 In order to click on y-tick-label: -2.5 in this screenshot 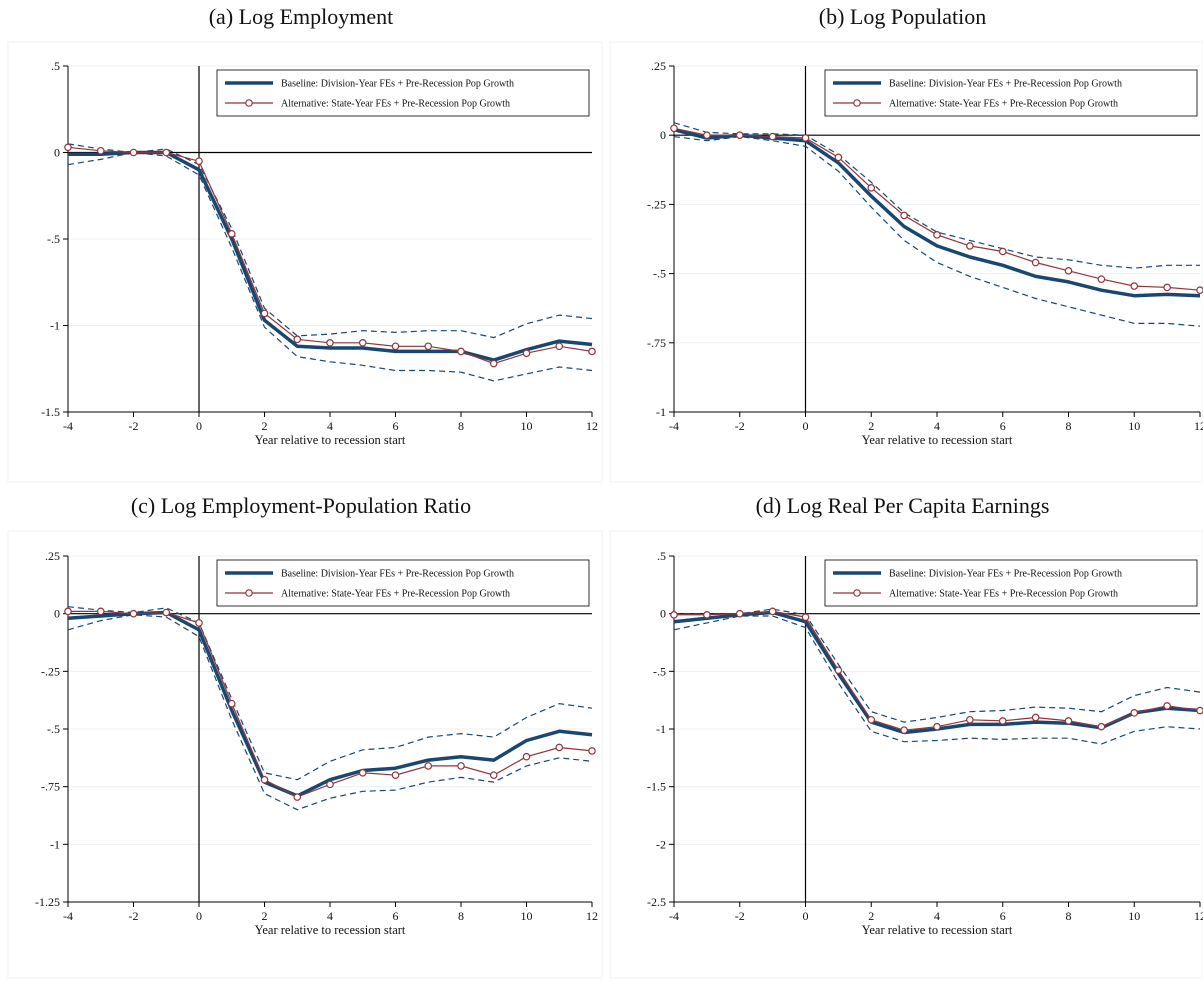, I will do `click(656, 902)`.